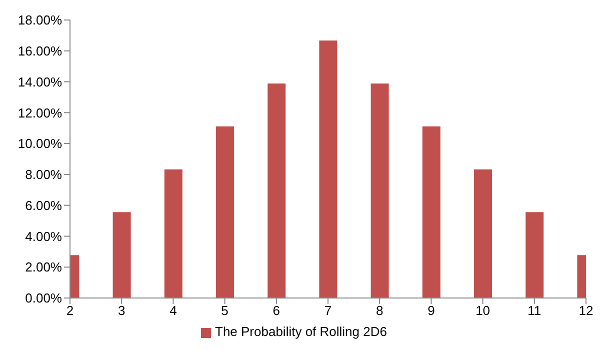 The image size is (600, 350). I want to click on y-tick-label: 4.00%, so click(43, 236).